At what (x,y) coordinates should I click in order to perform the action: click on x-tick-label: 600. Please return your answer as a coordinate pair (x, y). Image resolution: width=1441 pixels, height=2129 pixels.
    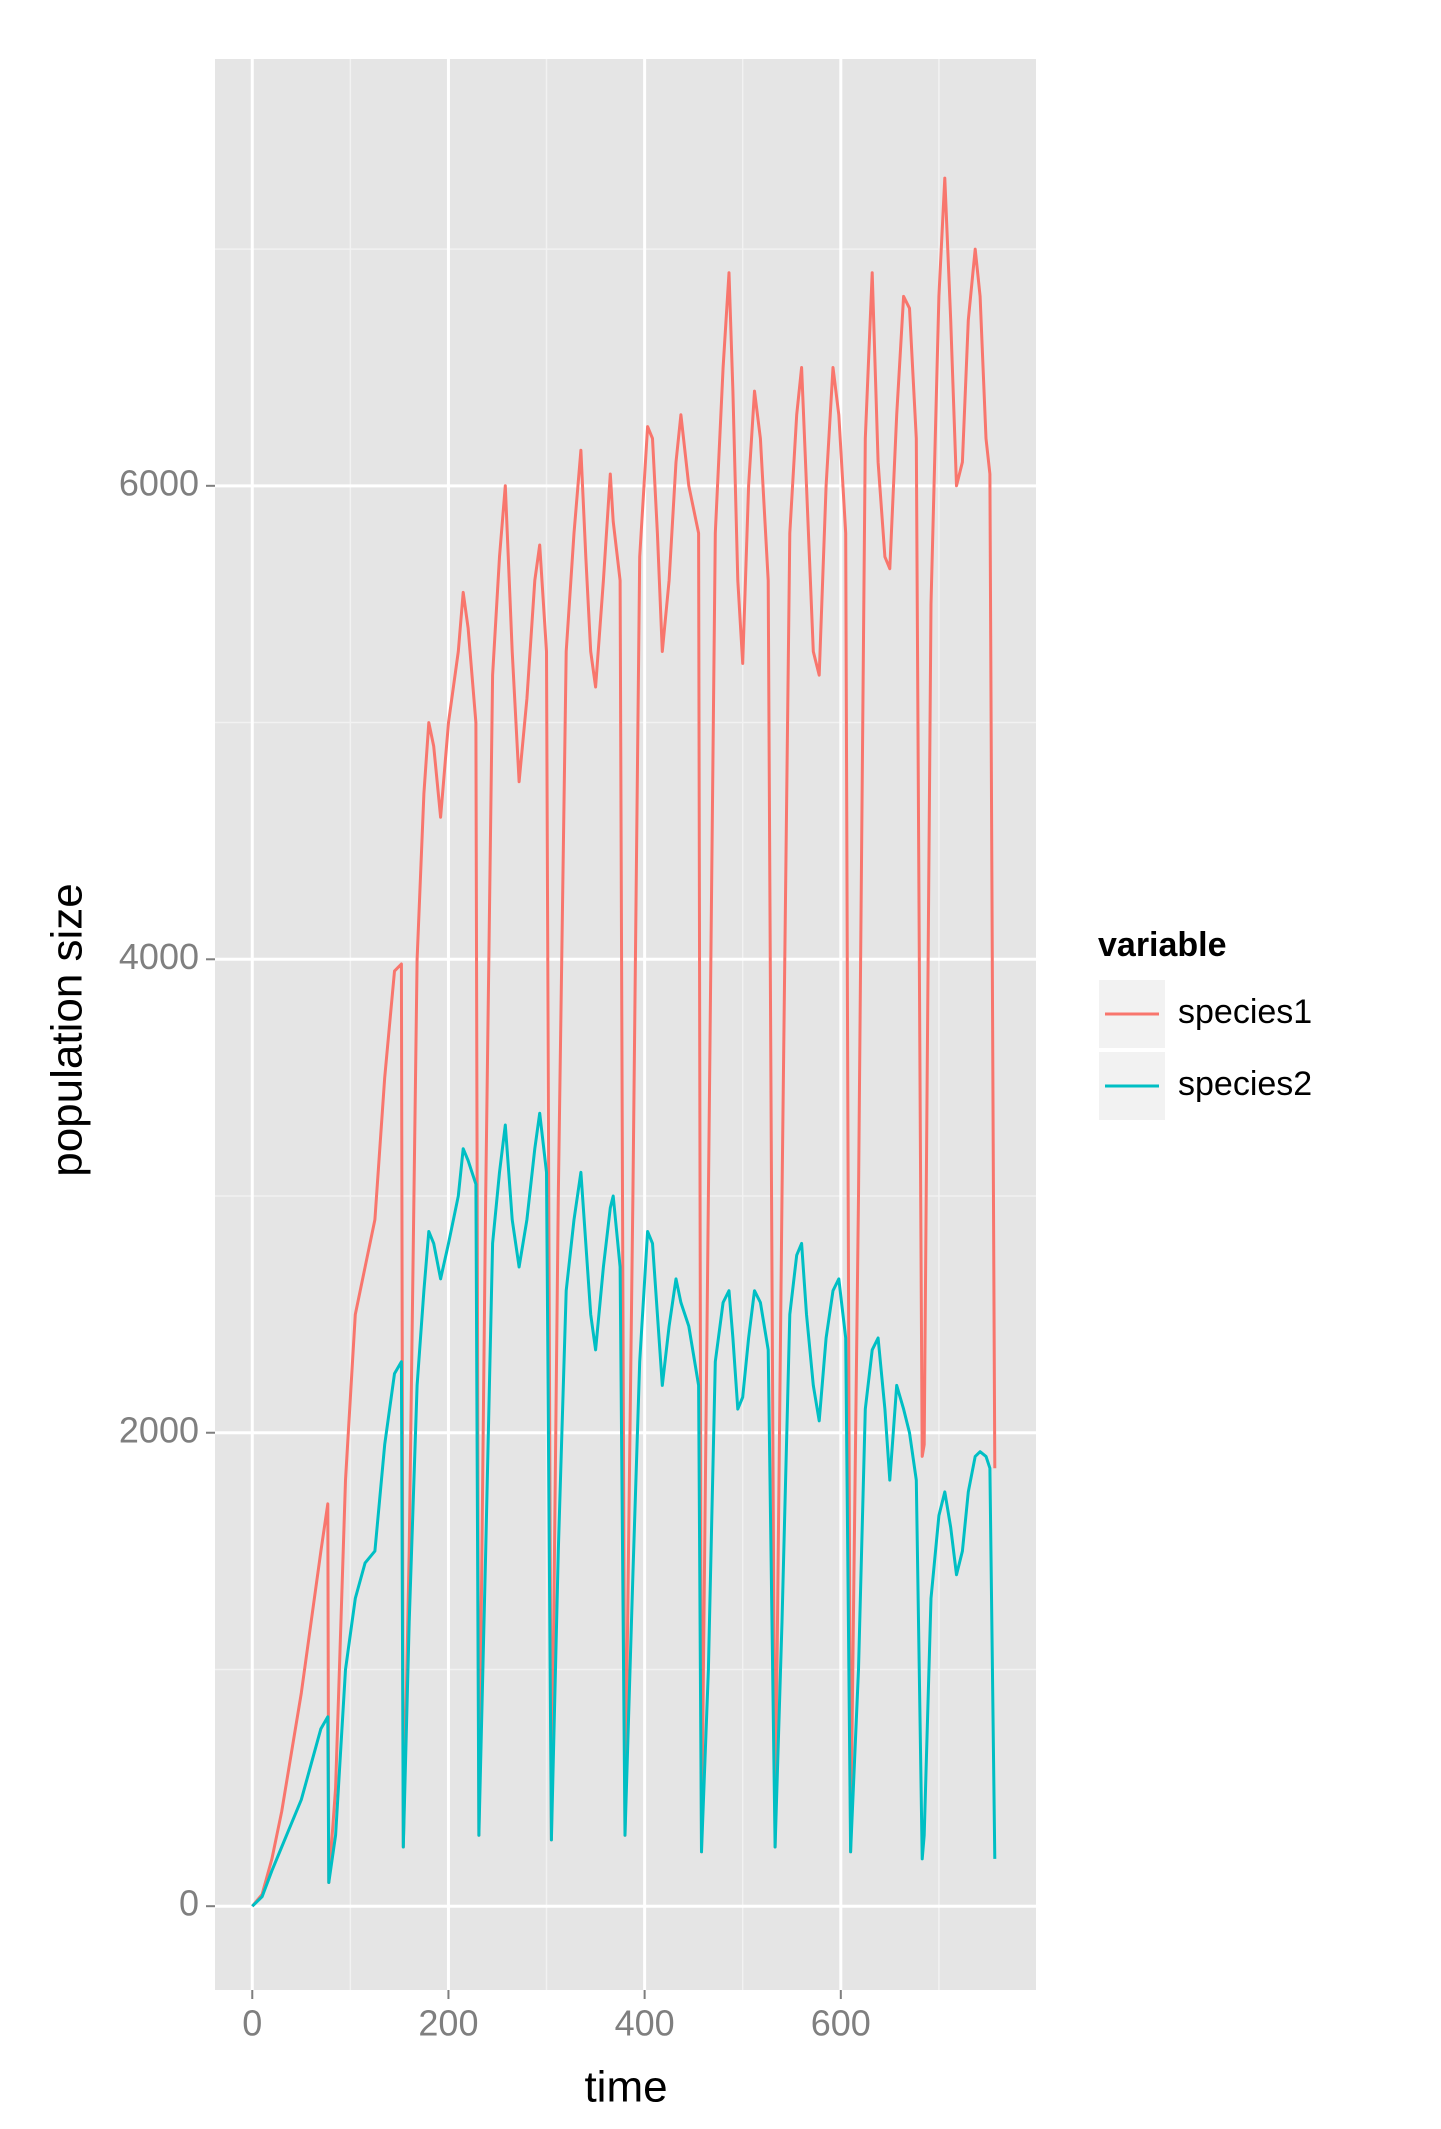
    Looking at the image, I should click on (841, 2023).